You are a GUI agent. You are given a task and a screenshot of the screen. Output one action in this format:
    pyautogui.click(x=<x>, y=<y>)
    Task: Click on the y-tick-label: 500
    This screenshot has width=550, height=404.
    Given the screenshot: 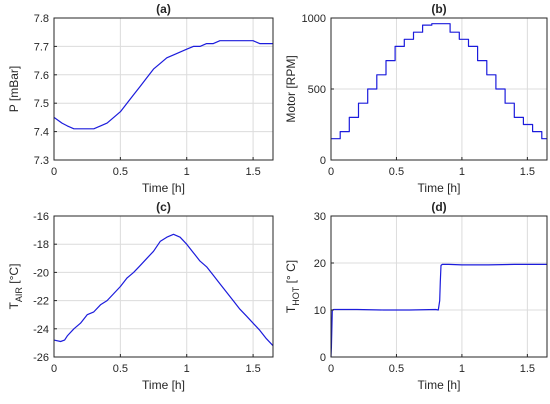 What is the action you would take?
    pyautogui.click(x=317, y=90)
    